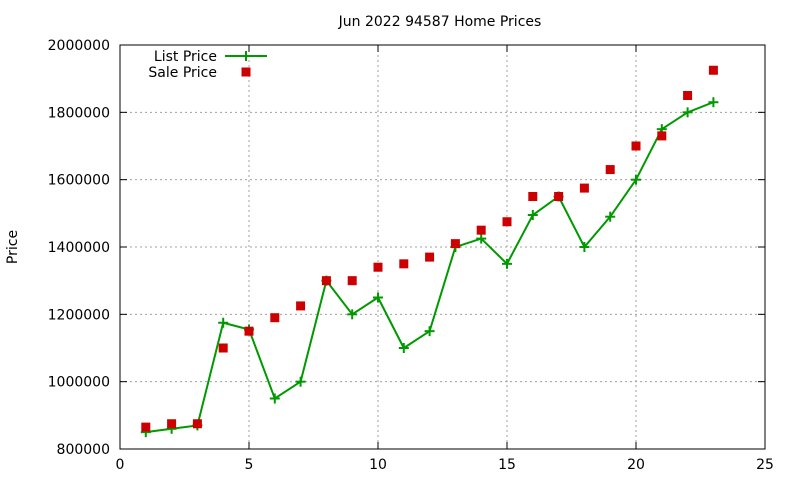 This screenshot has height=480, width=800. What do you see at coordinates (79, 113) in the screenshot?
I see `y-tick-label: 1800000` at bounding box center [79, 113].